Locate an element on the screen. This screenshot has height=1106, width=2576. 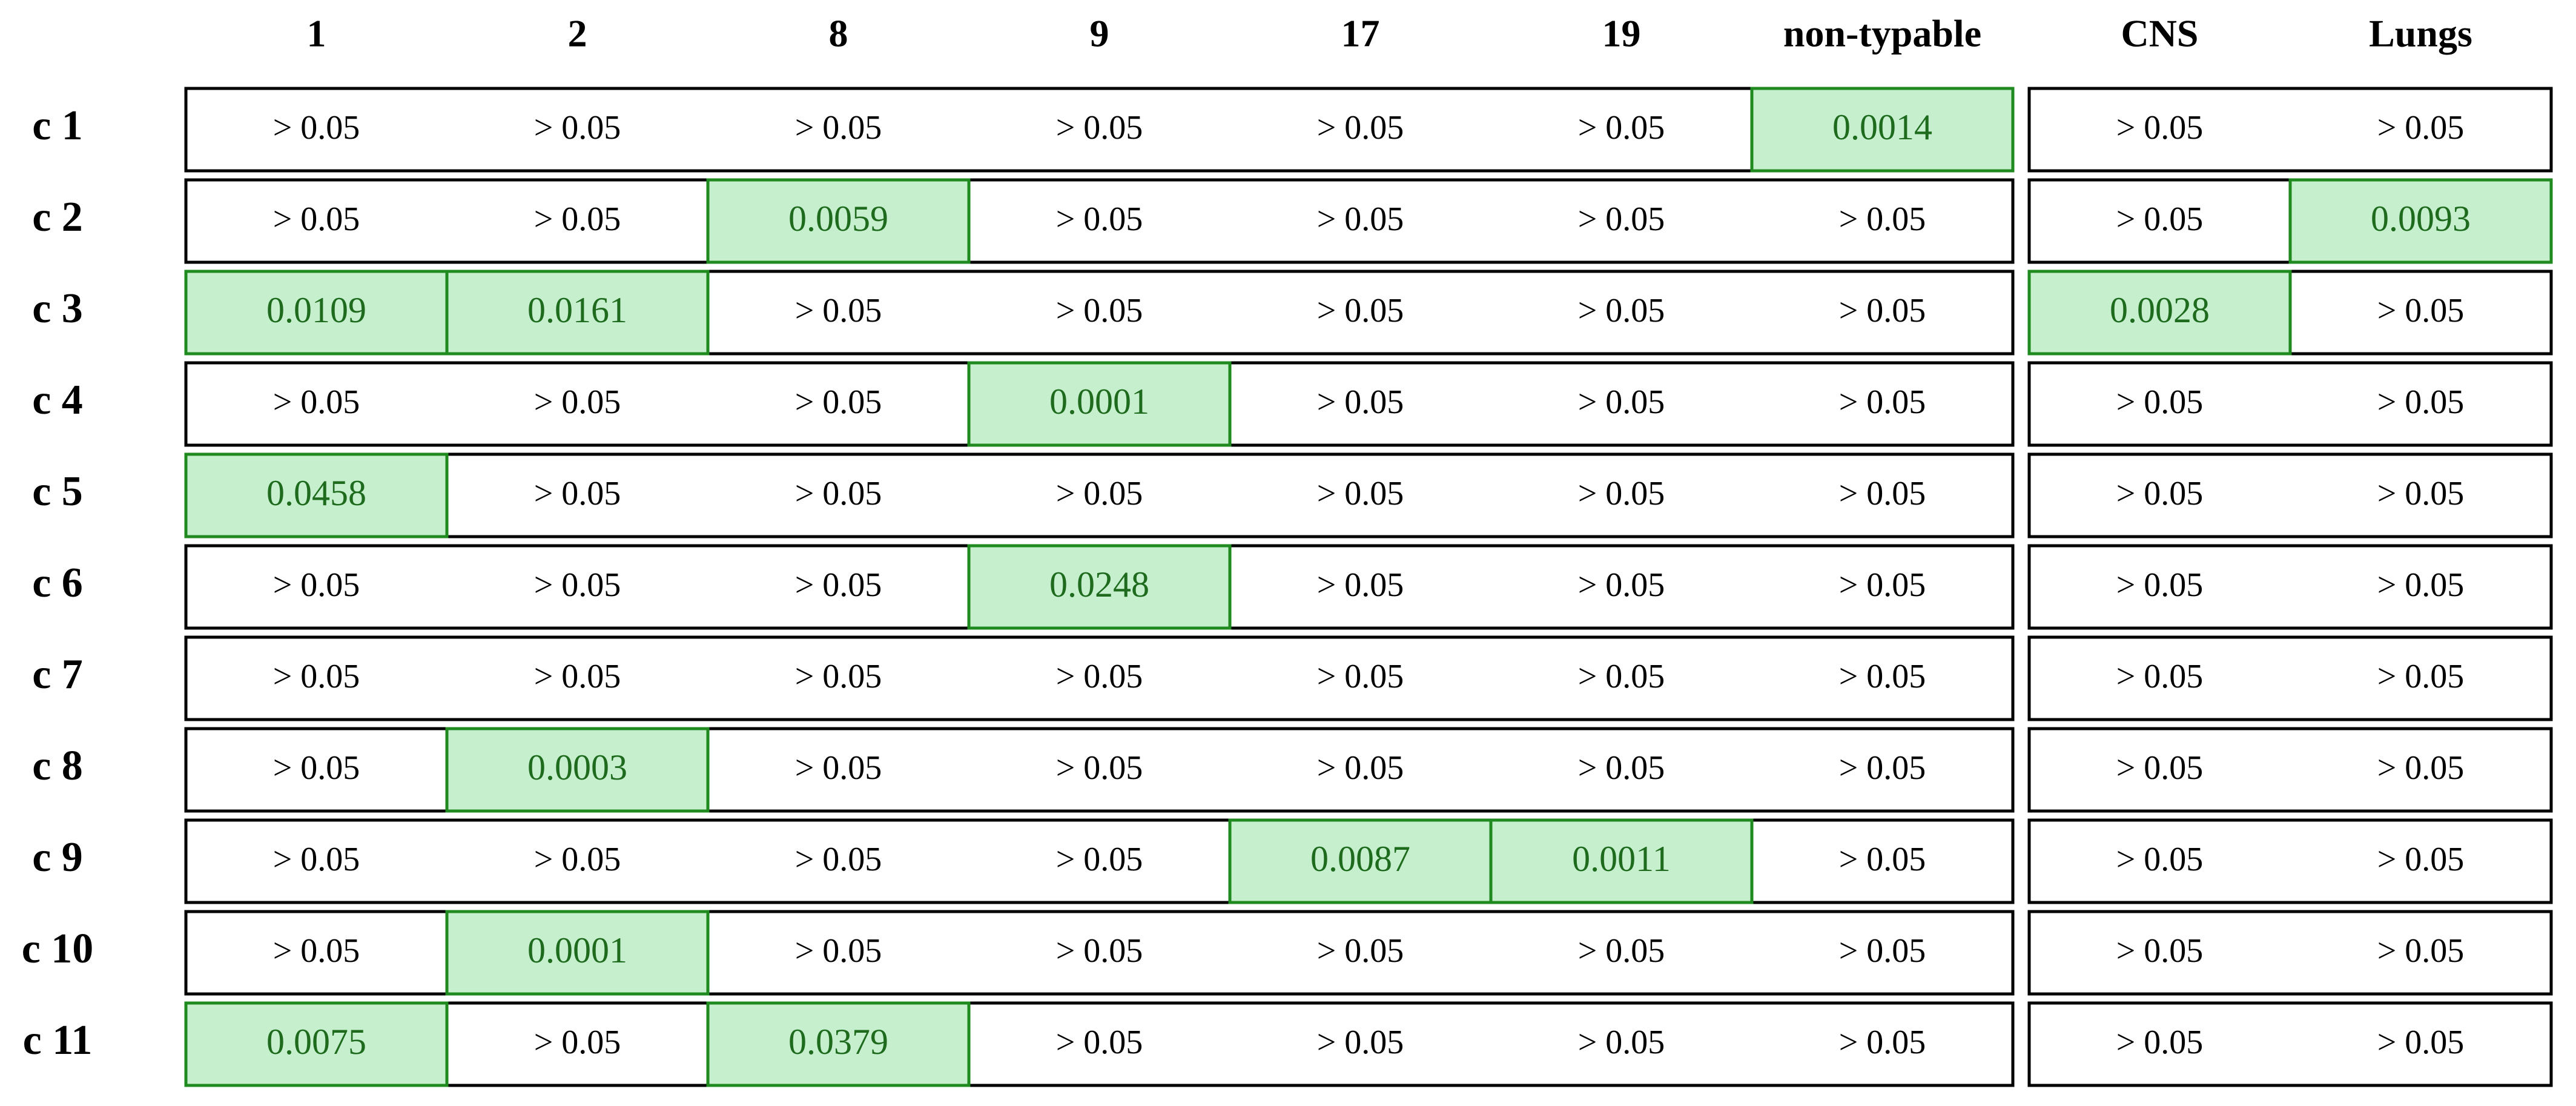
cell-value: 0.0001 is located at coordinates (577, 950).